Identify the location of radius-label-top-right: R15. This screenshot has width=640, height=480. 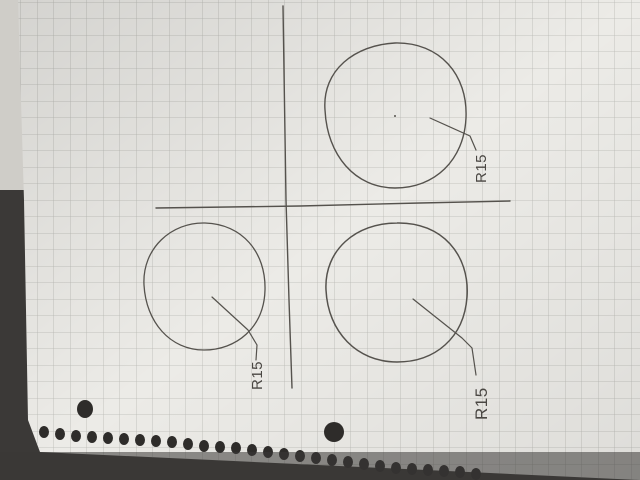
(481, 168).